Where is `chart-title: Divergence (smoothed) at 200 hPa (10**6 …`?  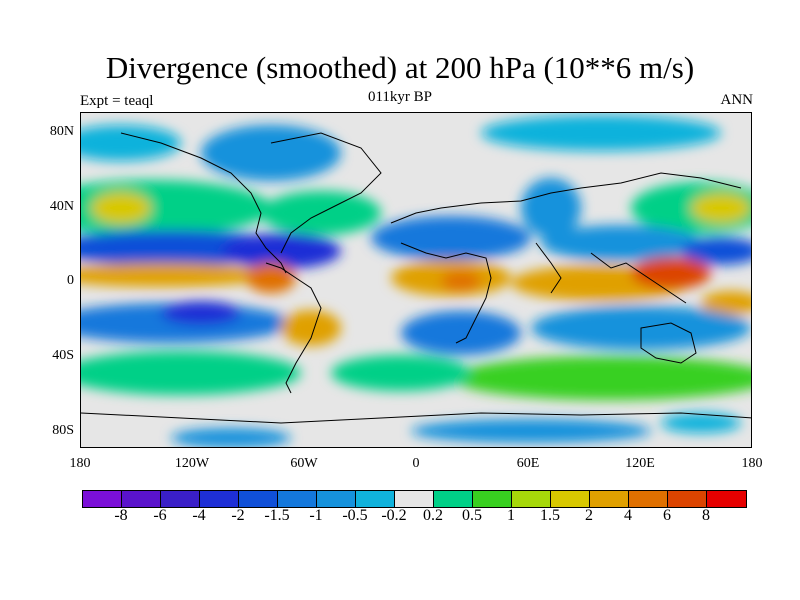 chart-title: Divergence (smoothed) at 200 hPa (10**6 … is located at coordinates (400, 67).